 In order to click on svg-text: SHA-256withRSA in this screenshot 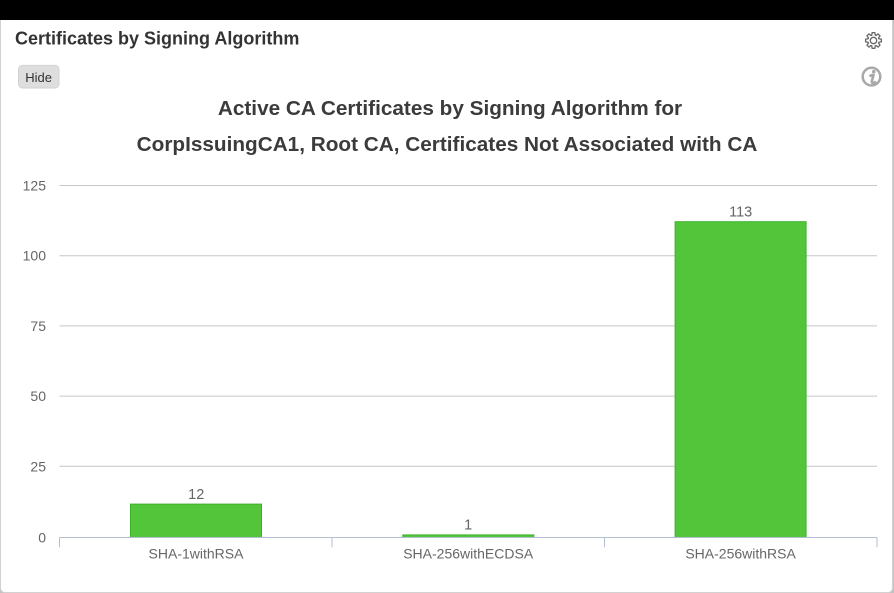, I will do `click(740, 553)`.